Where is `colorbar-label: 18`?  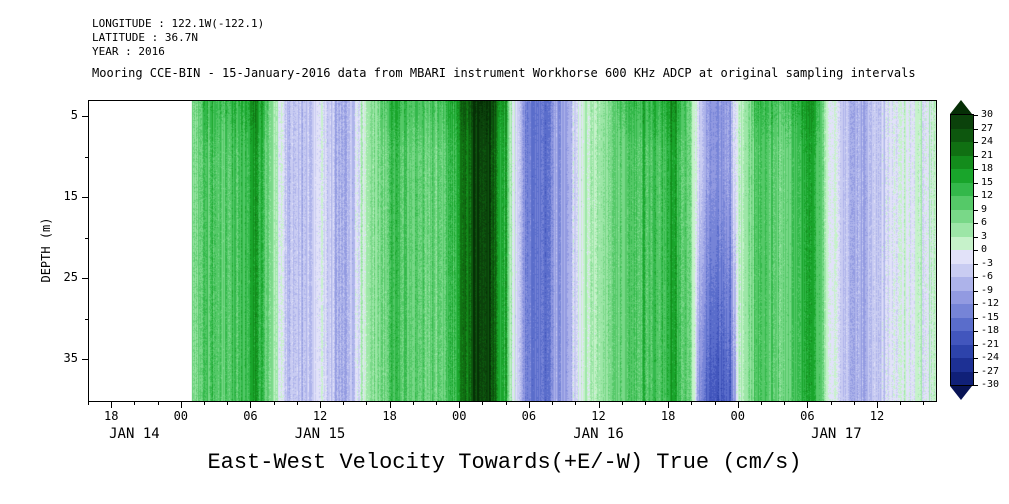 colorbar-label: 18 is located at coordinates (987, 168).